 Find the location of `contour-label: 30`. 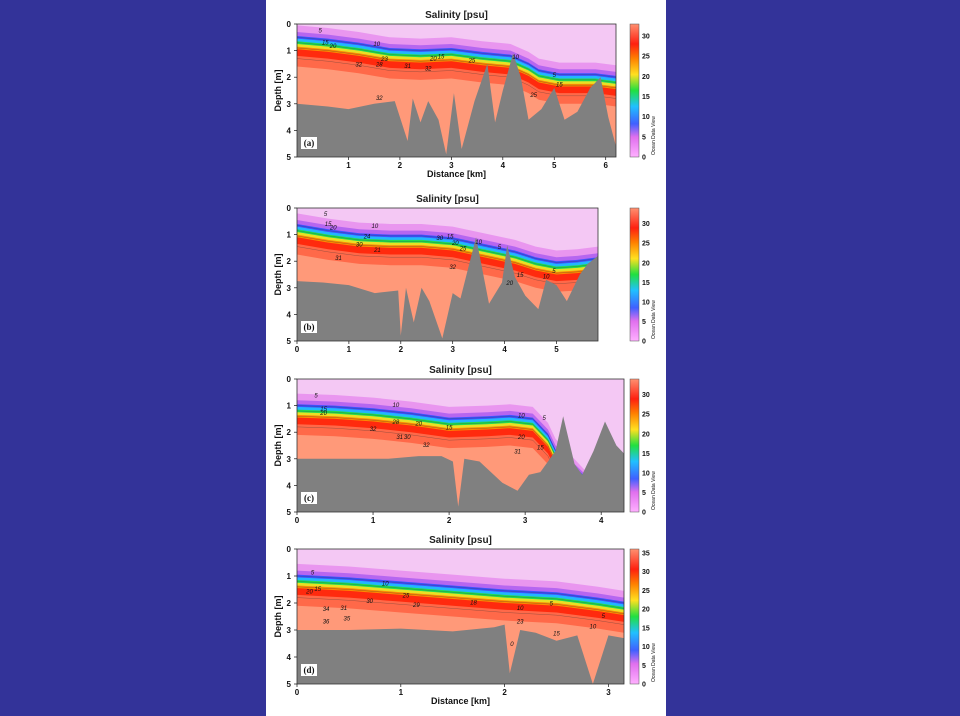

contour-label: 30 is located at coordinates (369, 602).